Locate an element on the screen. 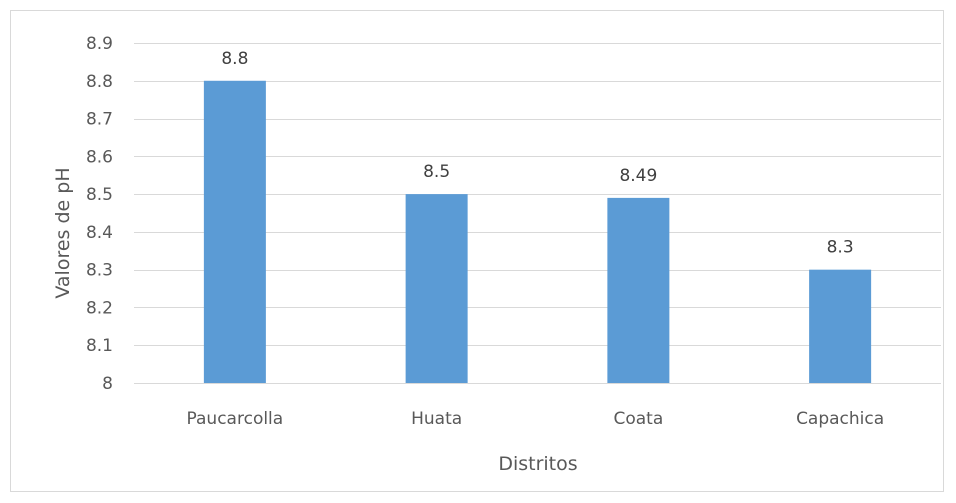 Image resolution: width=956 pixels, height=503 pixels. y-tick-label: 8.6 is located at coordinates (99, 157).